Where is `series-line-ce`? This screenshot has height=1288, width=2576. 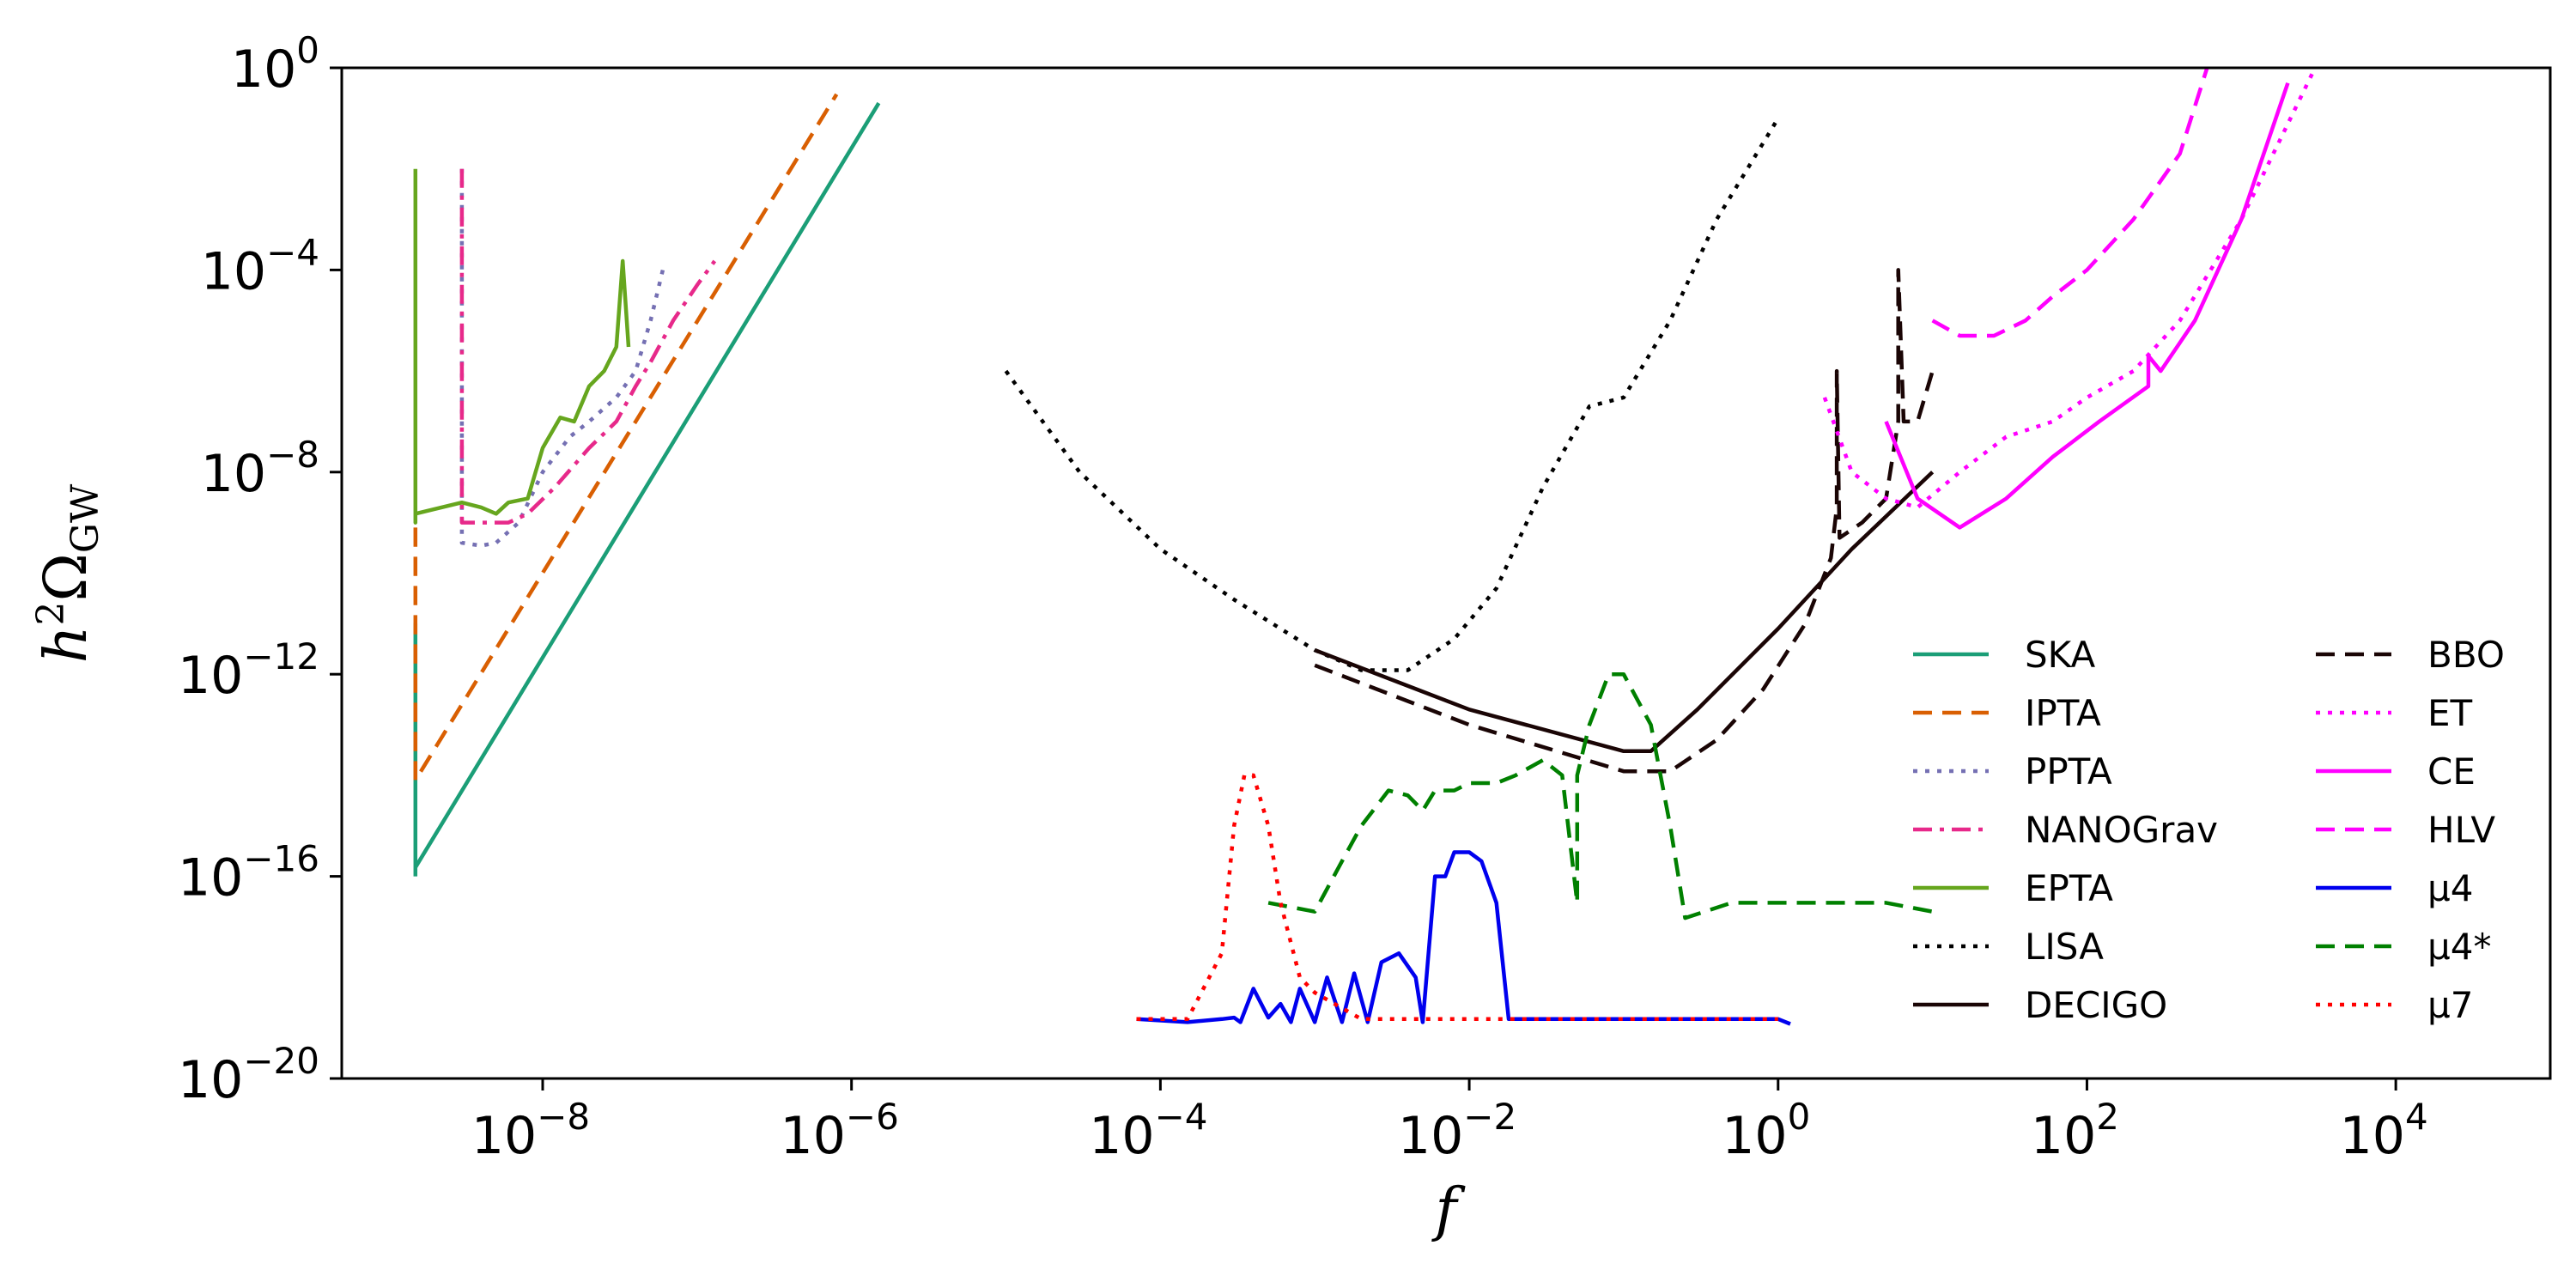
series-line-ce is located at coordinates (2087, 306).